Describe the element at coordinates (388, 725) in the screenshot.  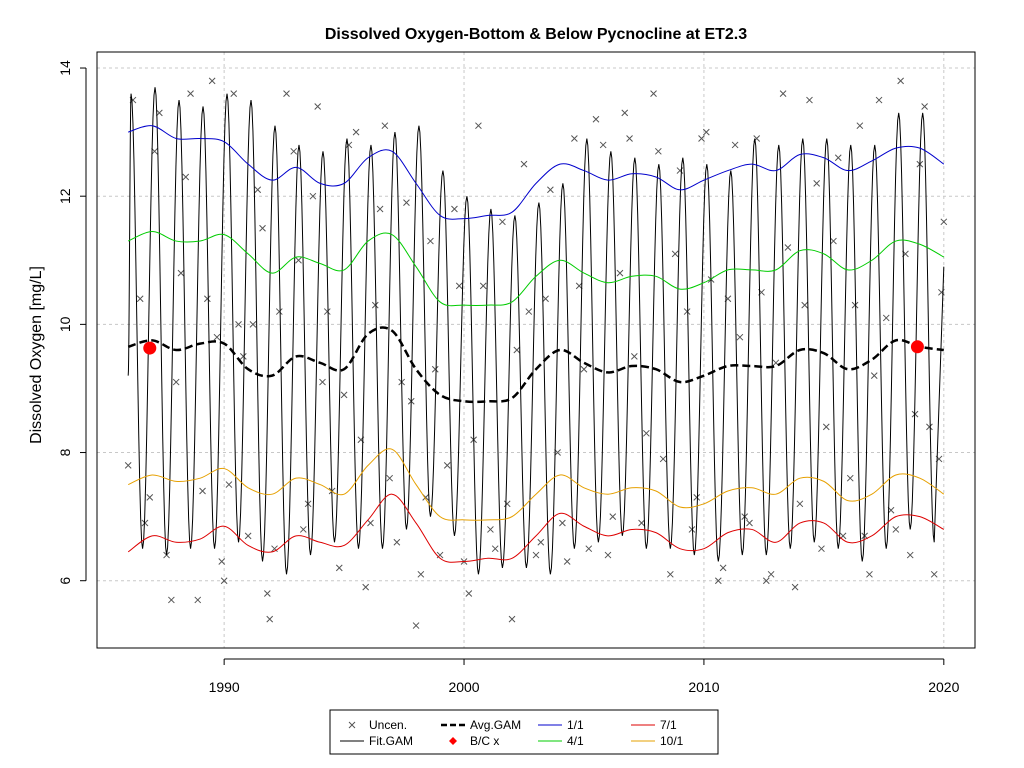
I see `legend-label: Uncen.` at that location.